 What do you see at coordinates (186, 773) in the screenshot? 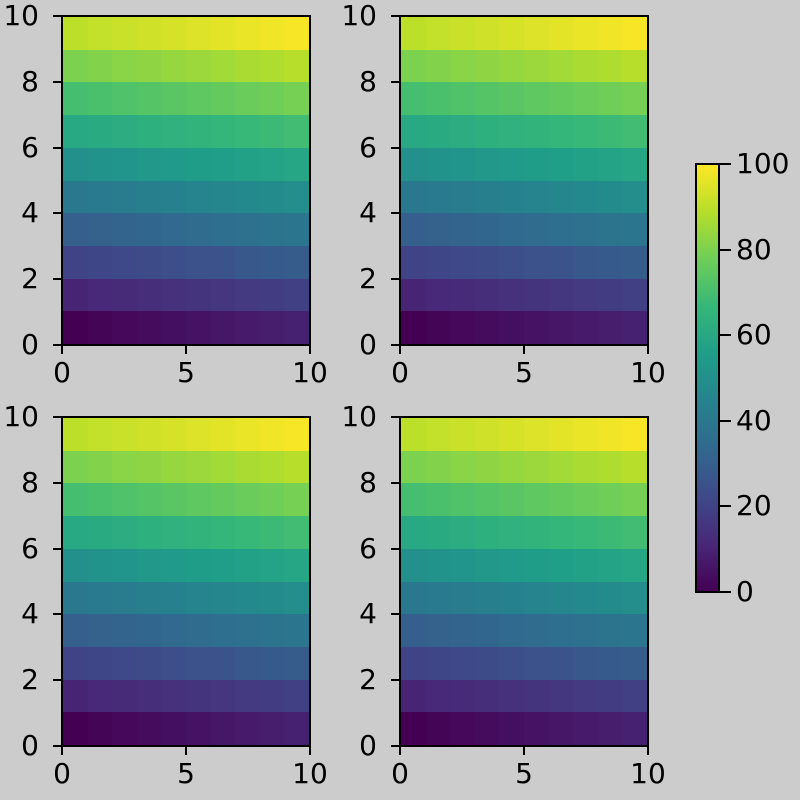
I see `x-tick-label: 5` at bounding box center [186, 773].